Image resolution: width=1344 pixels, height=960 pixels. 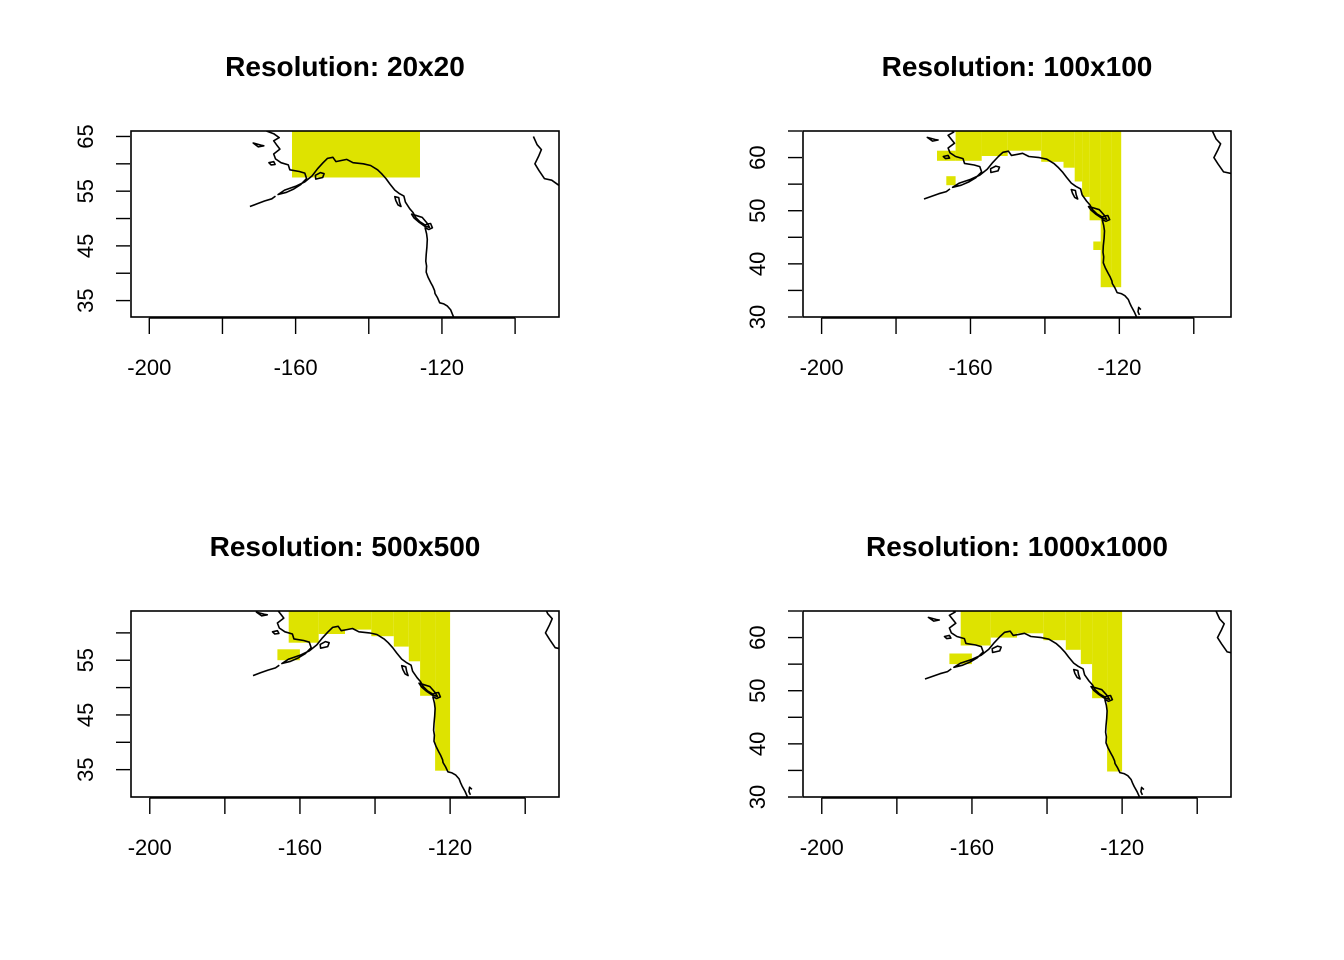 I want to click on map-panel-3: Resolution: 500x500 -200 -160 -120 35 45 55, so click(x=332, y=695).